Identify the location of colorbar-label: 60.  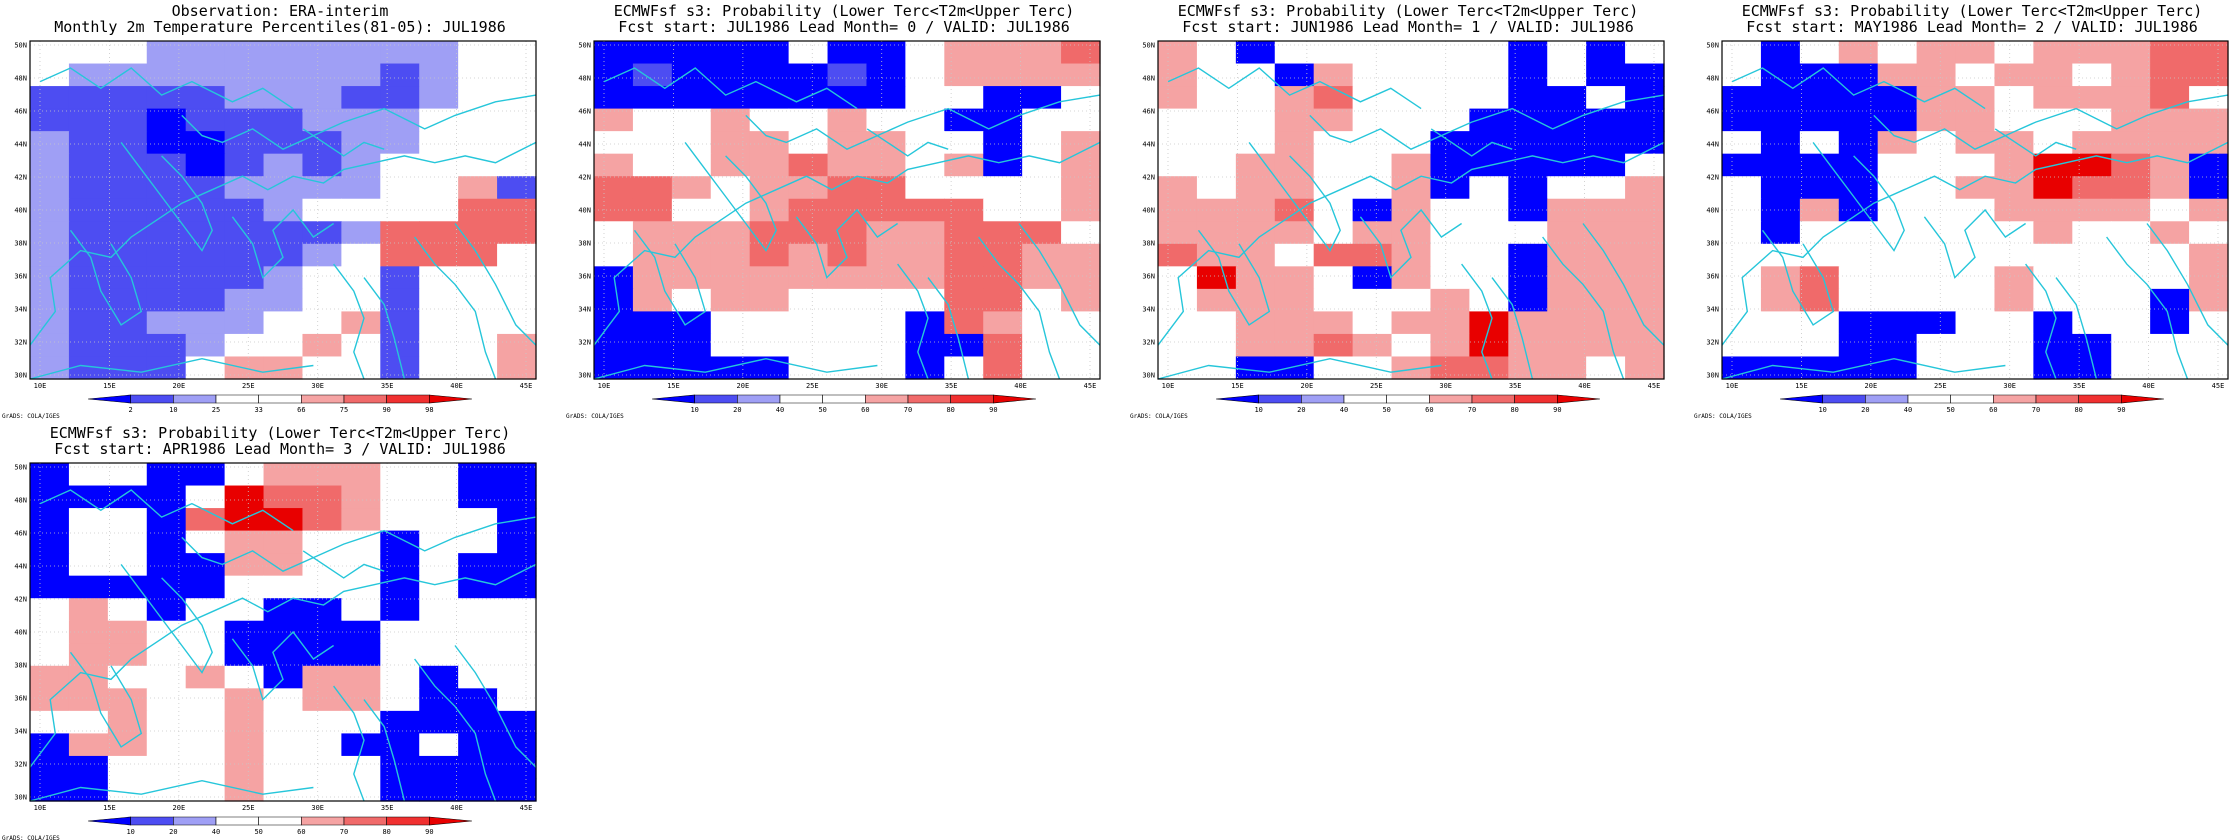
(1429, 410).